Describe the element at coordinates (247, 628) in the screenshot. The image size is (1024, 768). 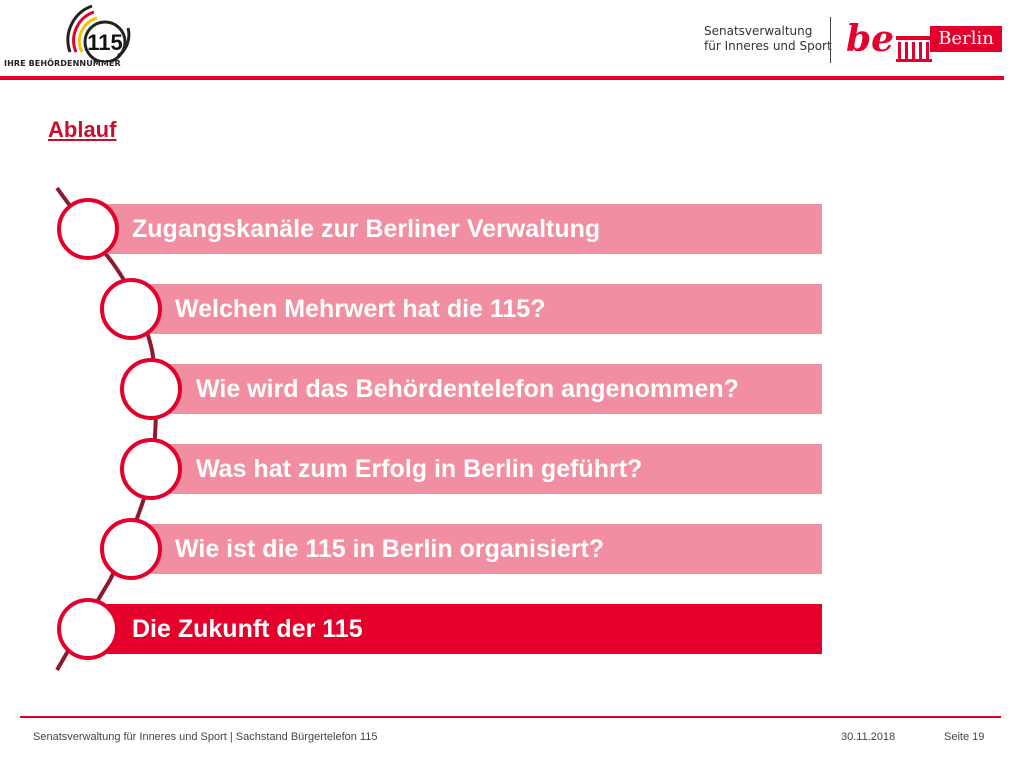
I see `agenda-item-label: Die Zukunft der 115` at that location.